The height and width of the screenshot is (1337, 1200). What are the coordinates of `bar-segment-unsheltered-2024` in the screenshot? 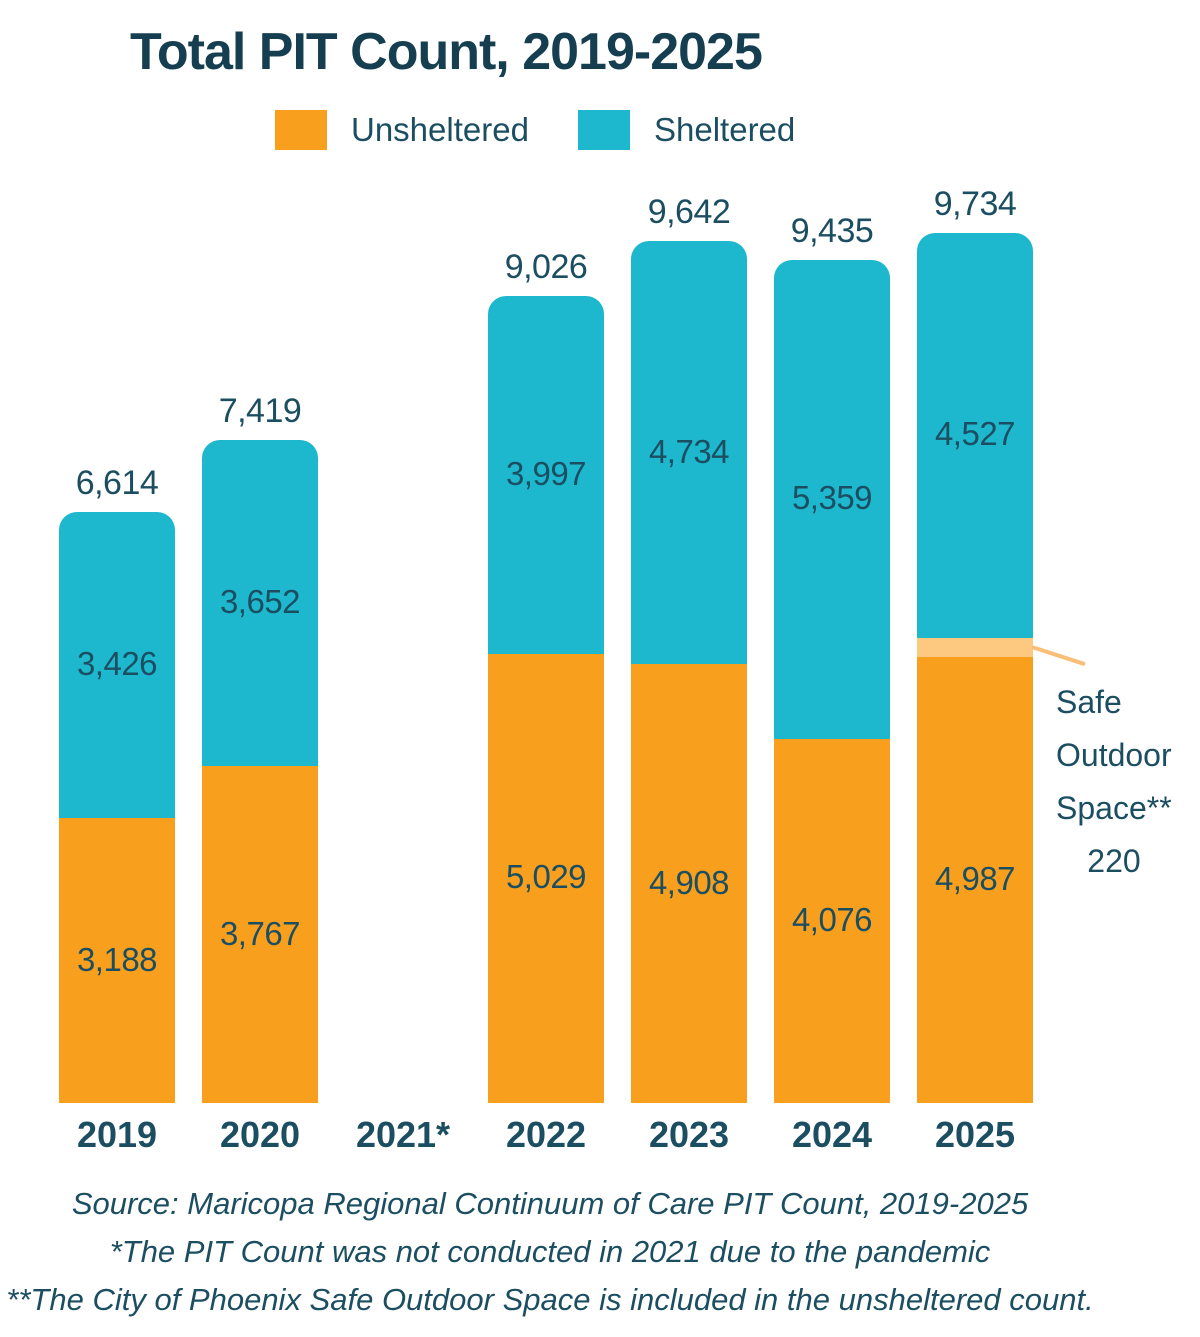 It's located at (832, 920).